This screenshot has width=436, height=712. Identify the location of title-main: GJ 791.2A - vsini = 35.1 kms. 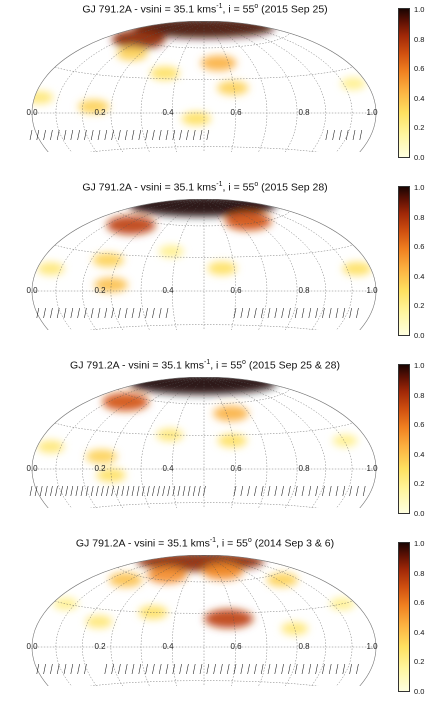
(142, 543).